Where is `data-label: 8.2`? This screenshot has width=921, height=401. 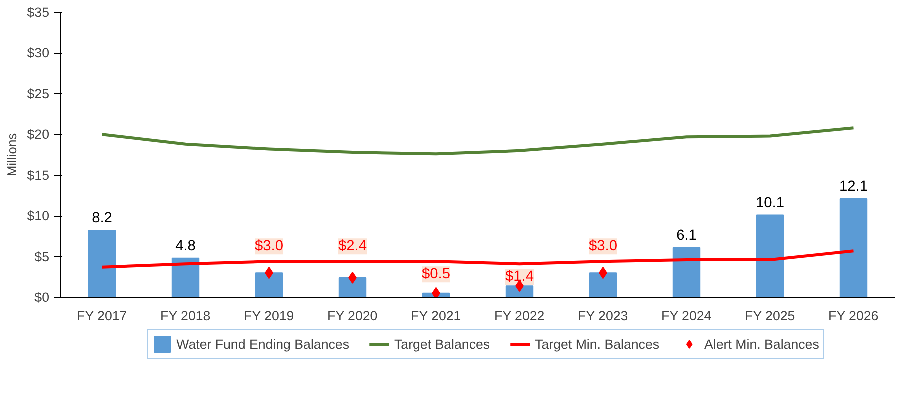 data-label: 8.2 is located at coordinates (102, 218).